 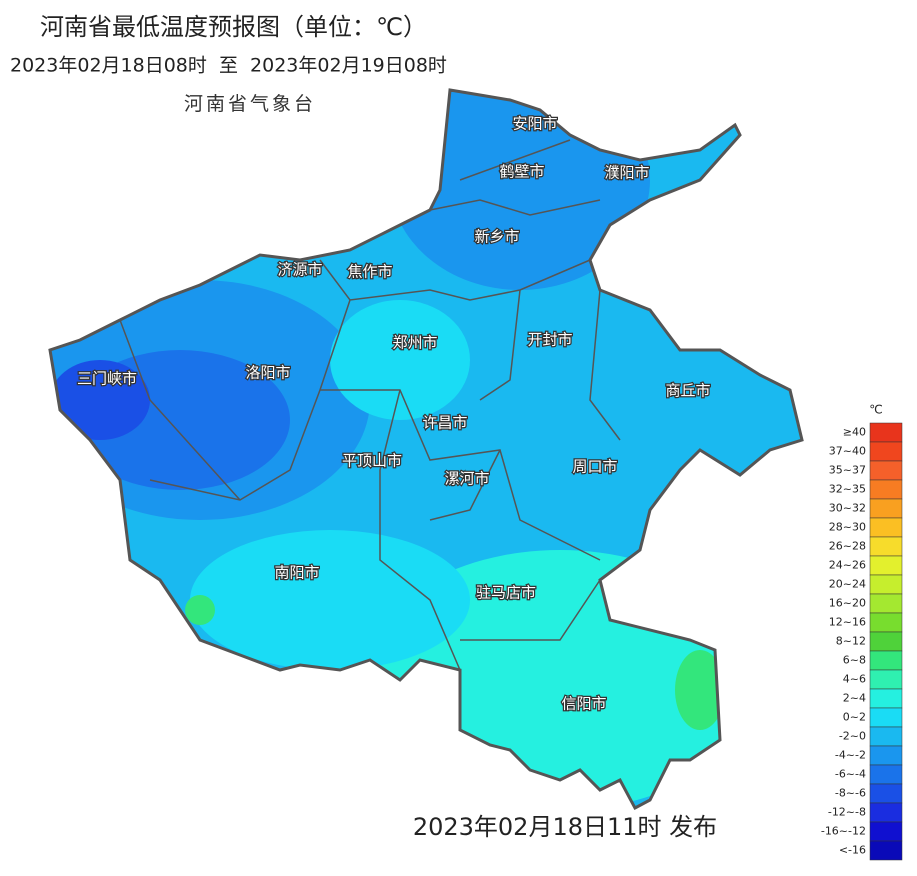 I want to click on city-label: 濮阳市, so click(x=626, y=173).